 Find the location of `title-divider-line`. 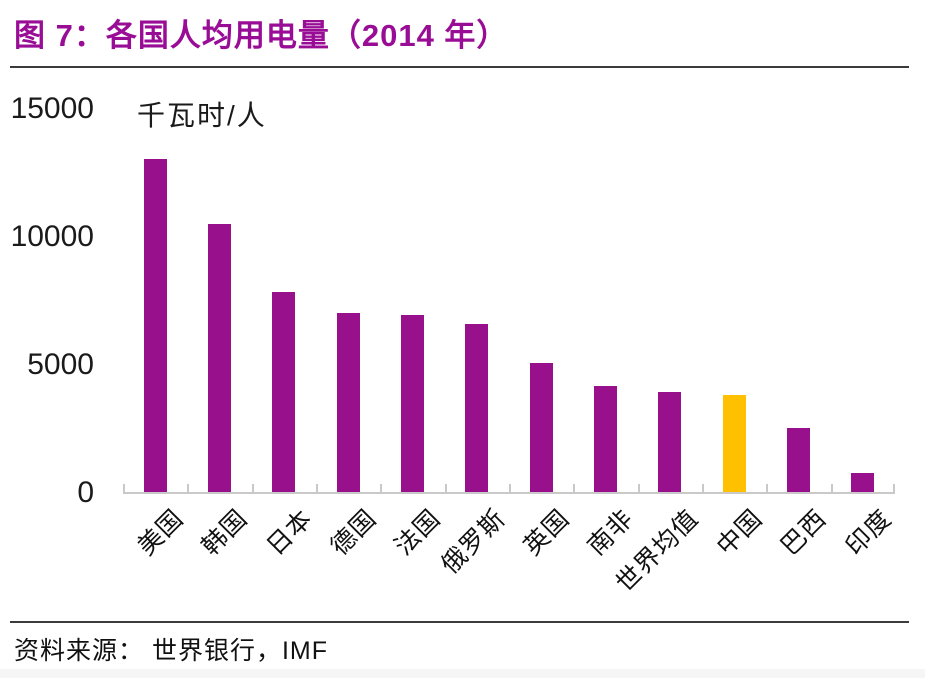

title-divider-line is located at coordinates (459, 67).